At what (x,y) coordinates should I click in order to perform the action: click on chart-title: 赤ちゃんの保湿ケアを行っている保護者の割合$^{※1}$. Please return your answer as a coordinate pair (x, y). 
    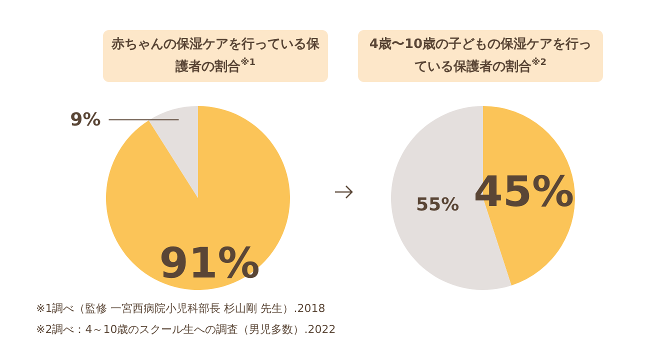
    Looking at the image, I should click on (216, 55).